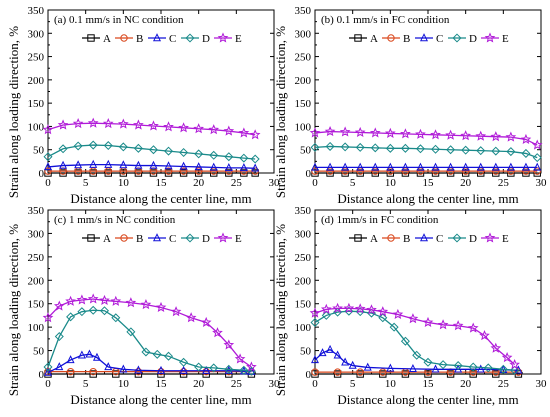  Describe the element at coordinates (439, 239) in the screenshot. I see `legend-label-C: C` at that location.